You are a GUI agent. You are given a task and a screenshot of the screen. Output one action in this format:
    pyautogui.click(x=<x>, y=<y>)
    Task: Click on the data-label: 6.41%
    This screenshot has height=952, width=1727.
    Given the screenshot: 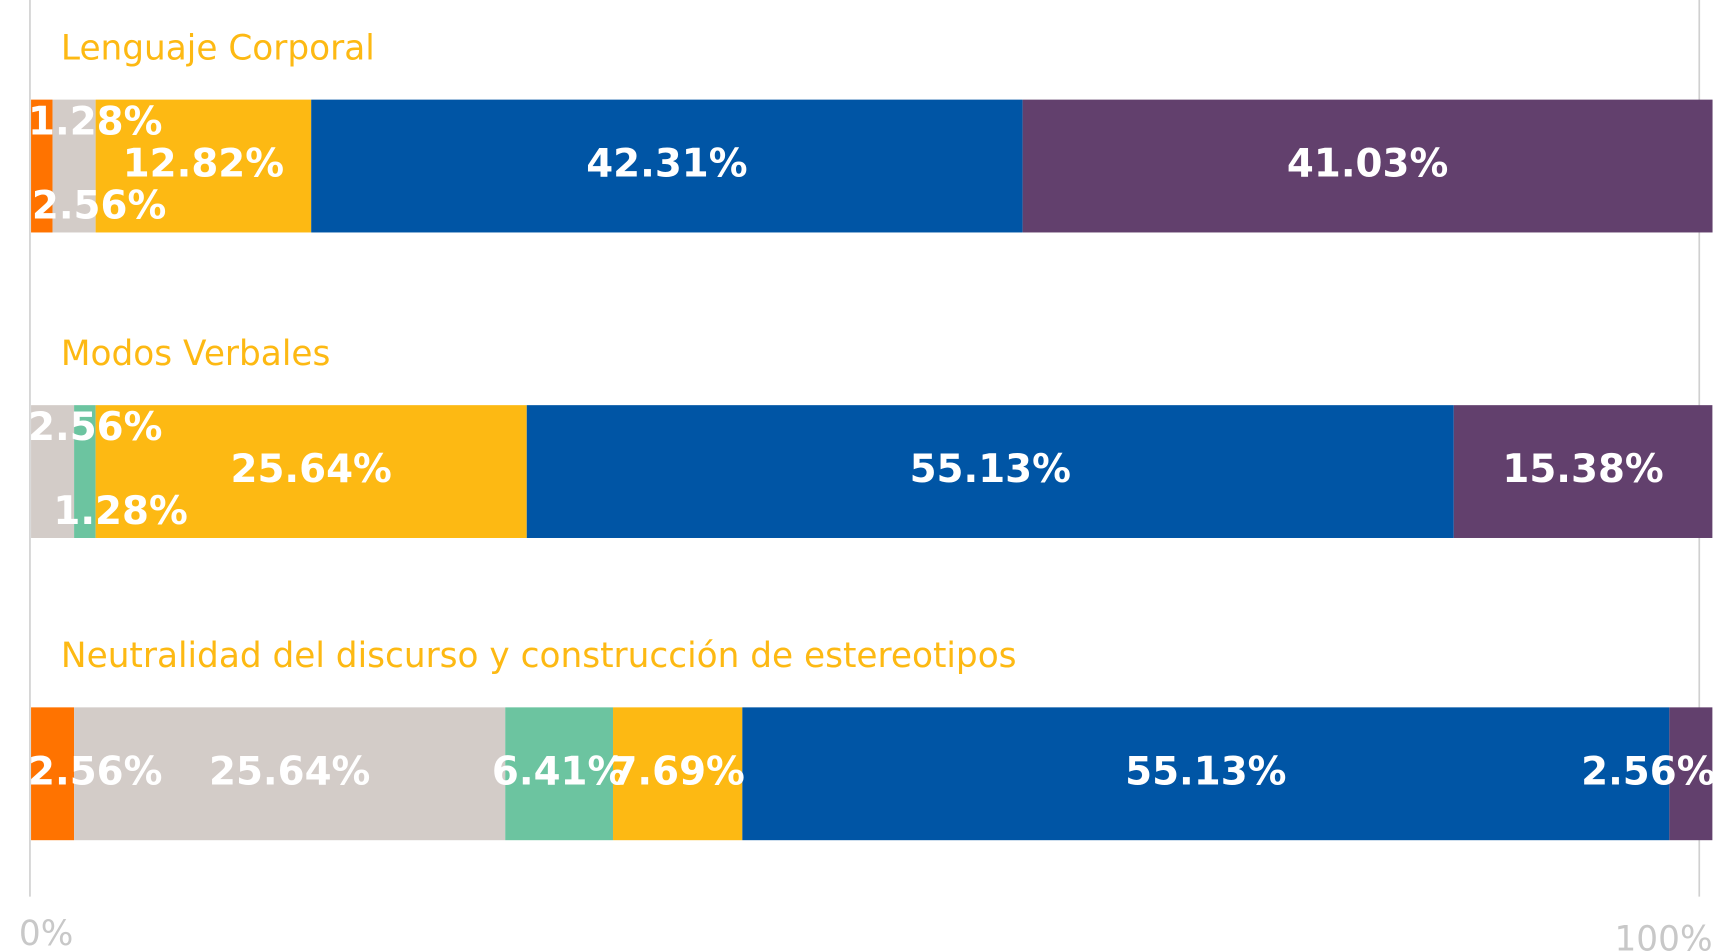 What is the action you would take?
    pyautogui.click(x=559, y=771)
    